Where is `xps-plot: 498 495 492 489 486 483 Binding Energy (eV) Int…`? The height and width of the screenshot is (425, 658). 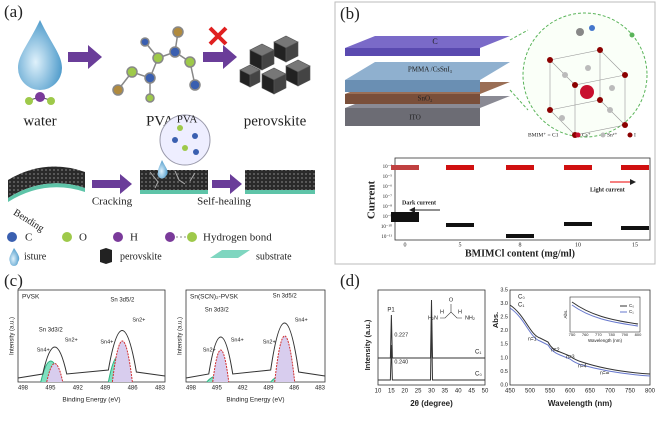
xps-plot: 498 495 492 489 486 483 Binding Energy (eV) Int… is located at coordinates (252, 346).